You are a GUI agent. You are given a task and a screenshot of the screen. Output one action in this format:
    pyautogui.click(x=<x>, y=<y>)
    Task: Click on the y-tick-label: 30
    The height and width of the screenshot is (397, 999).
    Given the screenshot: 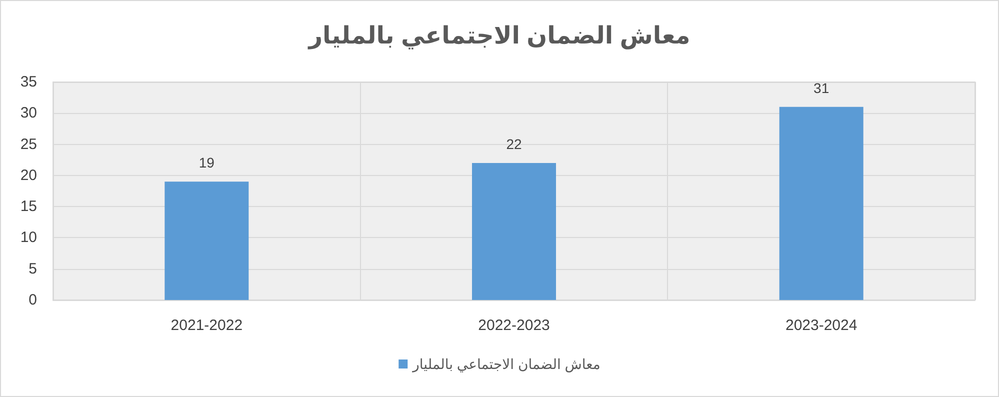 What is the action you would take?
    pyautogui.click(x=28, y=113)
    